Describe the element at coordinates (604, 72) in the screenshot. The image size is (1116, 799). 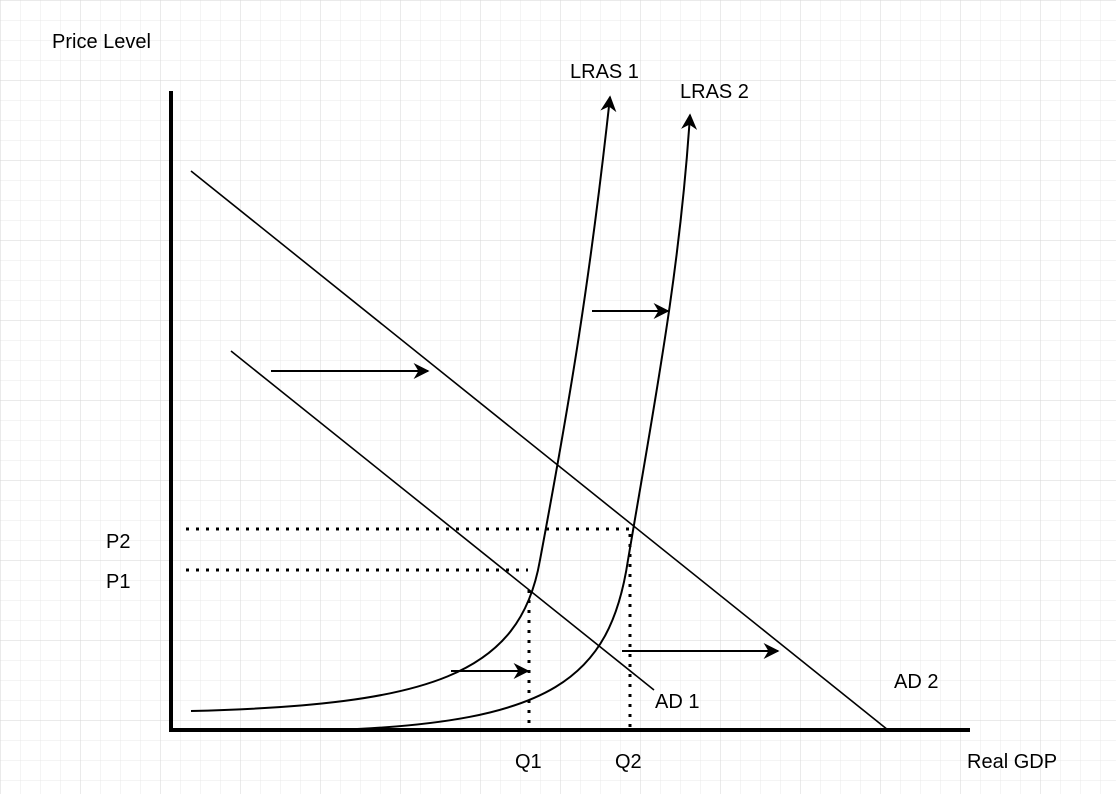
I see `lras1-label: LRAS 1` at that location.